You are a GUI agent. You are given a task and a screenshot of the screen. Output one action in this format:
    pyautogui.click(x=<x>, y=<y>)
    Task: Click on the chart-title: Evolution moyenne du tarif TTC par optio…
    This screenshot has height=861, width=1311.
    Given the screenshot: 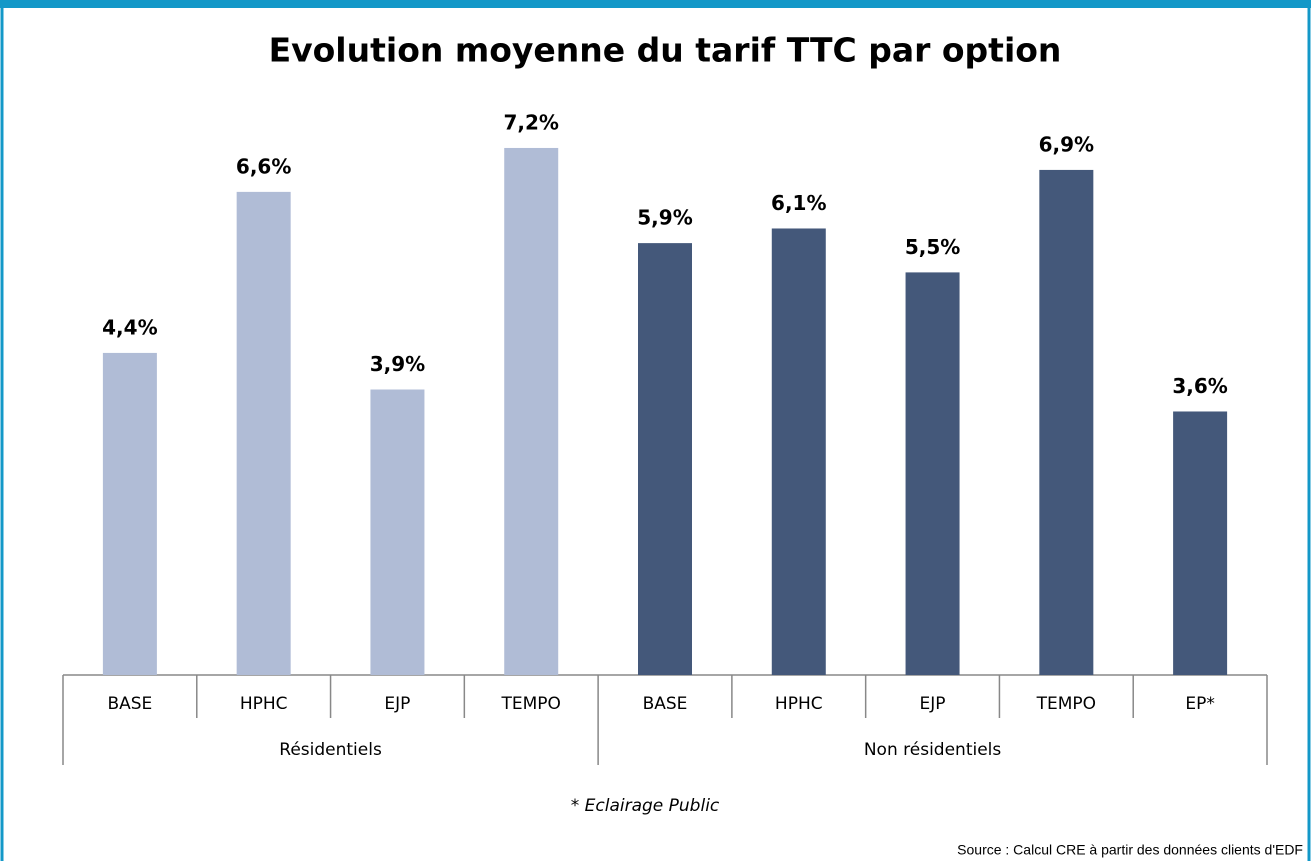 What is the action you would take?
    pyautogui.click(x=665, y=50)
    